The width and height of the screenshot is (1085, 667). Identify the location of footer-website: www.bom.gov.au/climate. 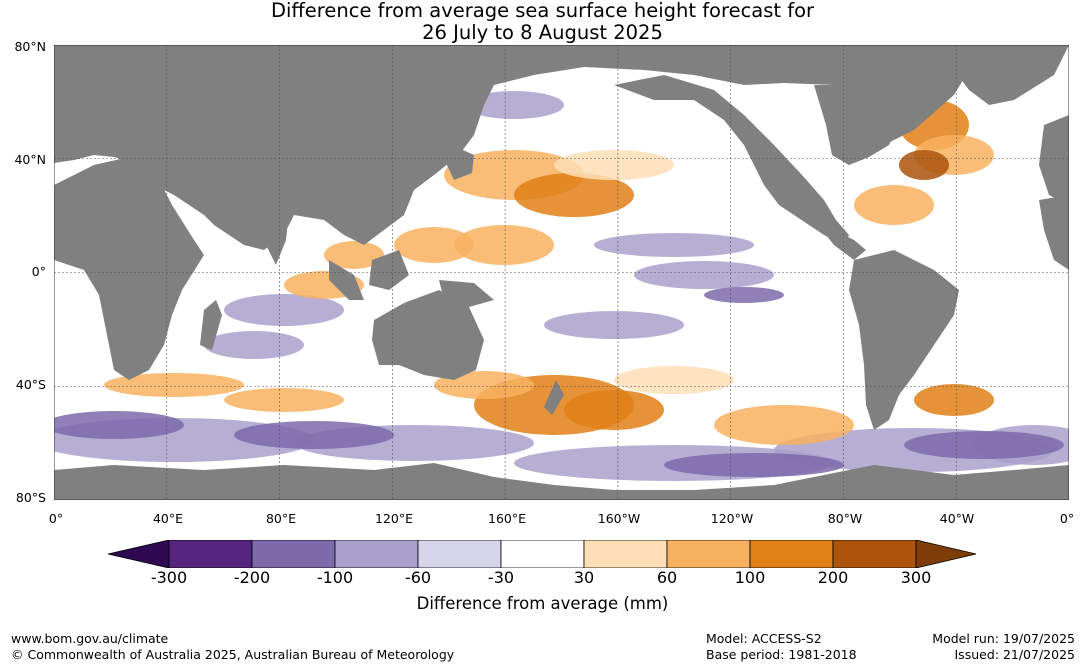
(90, 638).